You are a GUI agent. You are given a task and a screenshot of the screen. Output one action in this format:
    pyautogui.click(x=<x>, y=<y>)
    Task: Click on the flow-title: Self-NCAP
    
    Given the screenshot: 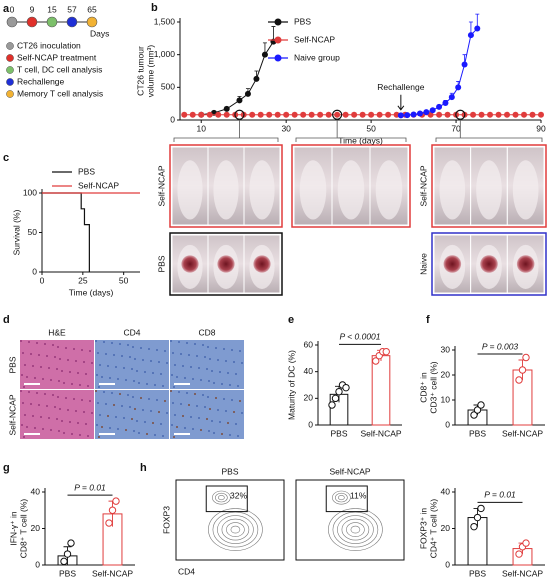 What is the action you would take?
    pyautogui.click(x=349, y=471)
    